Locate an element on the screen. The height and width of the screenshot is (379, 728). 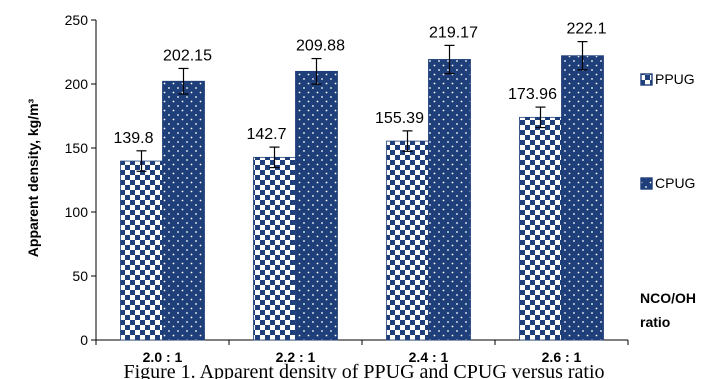
data-label-ppug: 155.39 is located at coordinates (399, 118).